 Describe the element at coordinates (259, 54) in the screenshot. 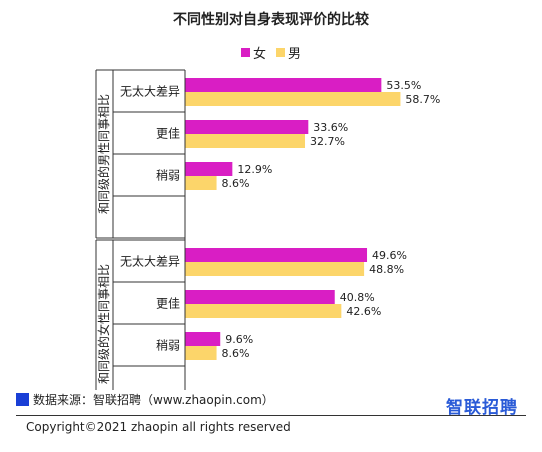

I see `legend-label-female: 女` at that location.